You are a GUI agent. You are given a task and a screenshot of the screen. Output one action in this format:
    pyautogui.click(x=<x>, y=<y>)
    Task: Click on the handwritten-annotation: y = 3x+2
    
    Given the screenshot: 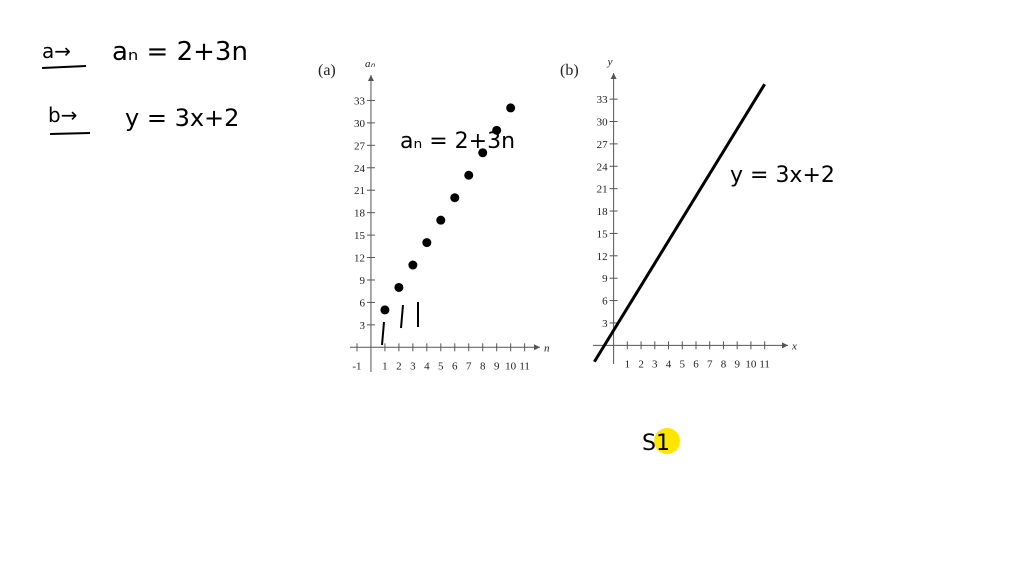 What is the action you would take?
    pyautogui.click(x=782, y=175)
    